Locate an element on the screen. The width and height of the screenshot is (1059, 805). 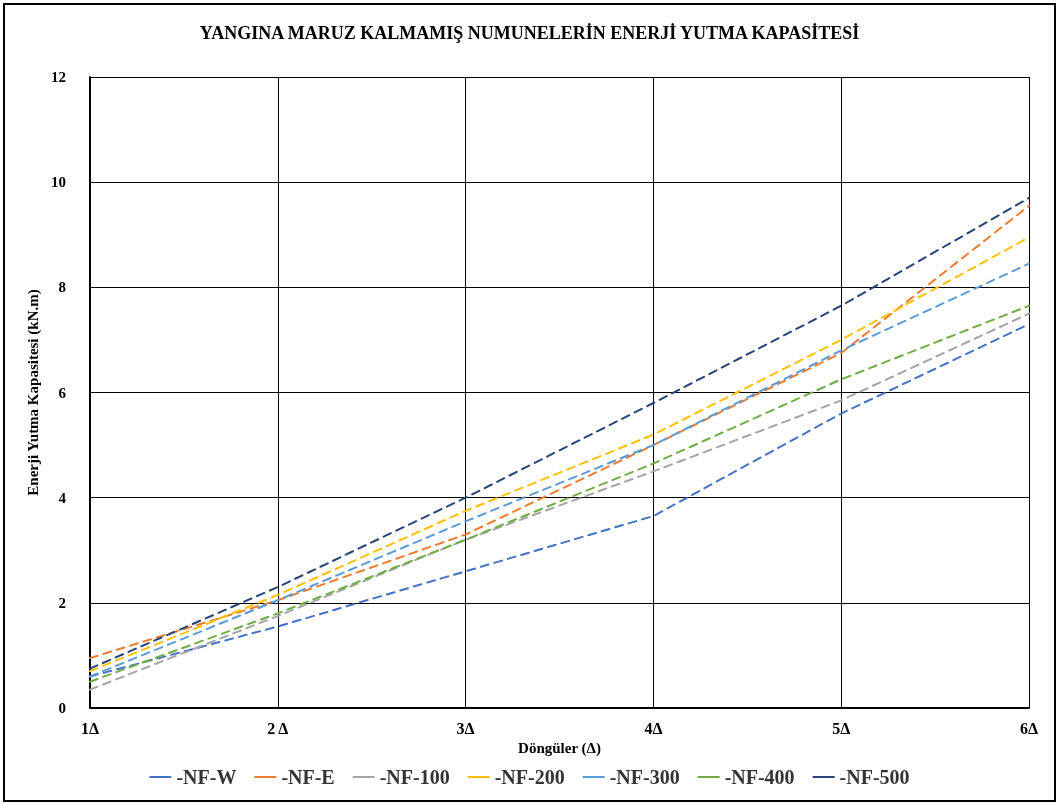
legend-label: -NF-300 is located at coordinates (644, 777).